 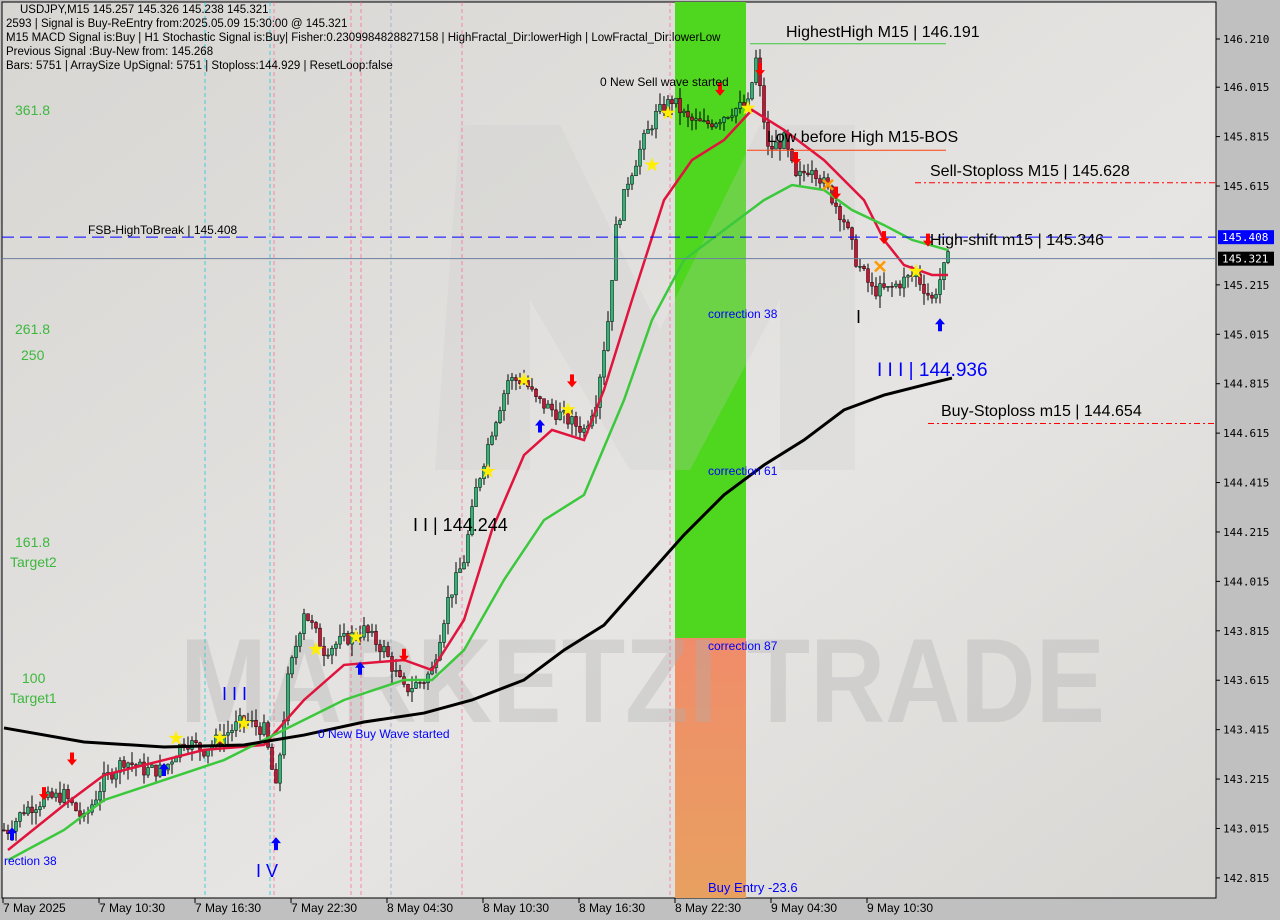 What do you see at coordinates (863, 137) in the screenshot?
I see `low-before-high-label: Low before High M15-BOS` at bounding box center [863, 137].